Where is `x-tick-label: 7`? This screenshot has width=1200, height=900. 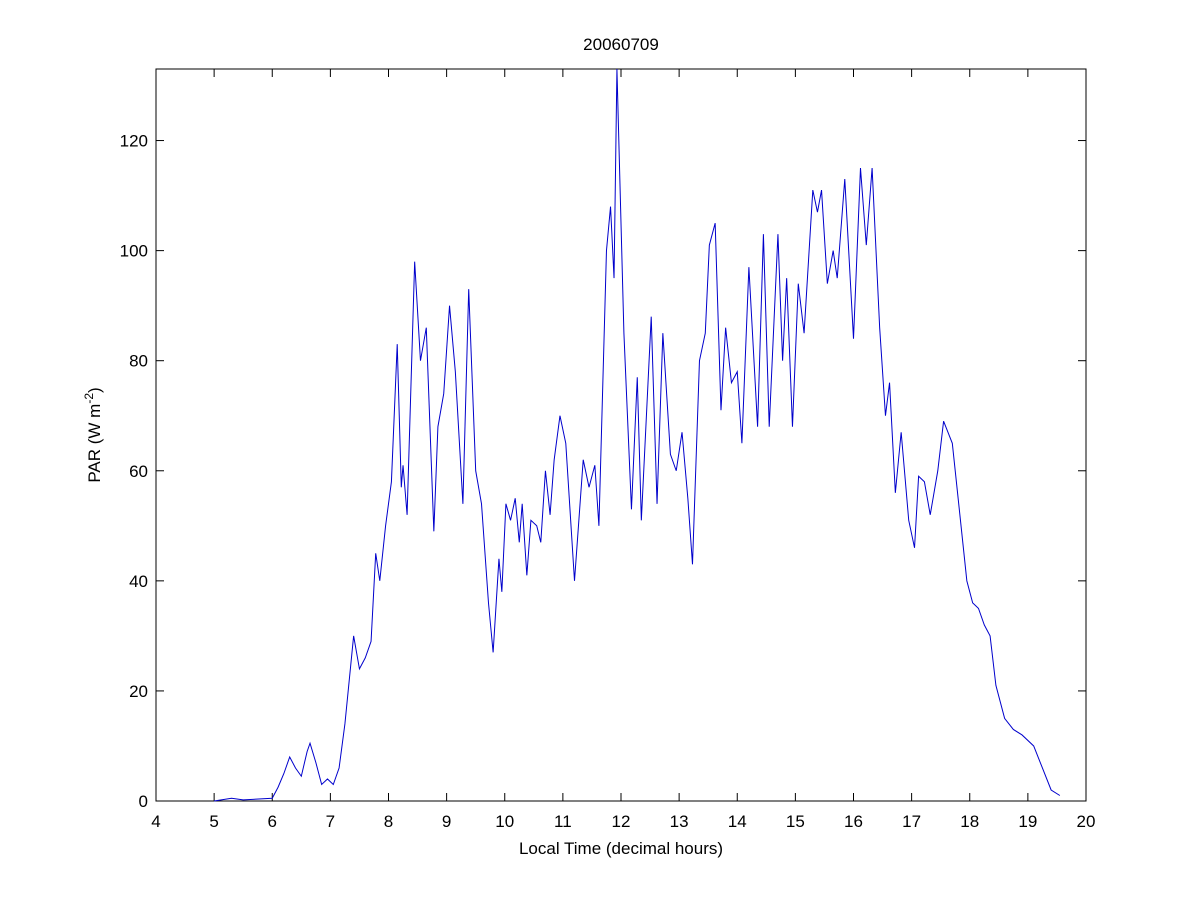
x-tick-label: 7 is located at coordinates (330, 821).